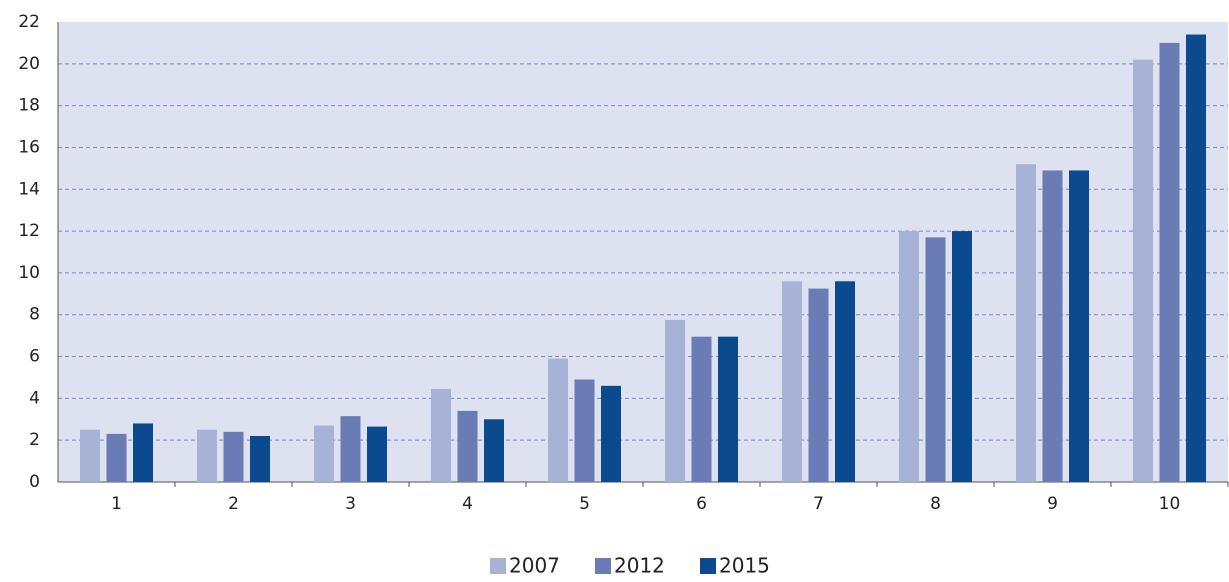  Describe the element at coordinates (467, 504) in the screenshot. I see `x-tick-label: 4` at that location.